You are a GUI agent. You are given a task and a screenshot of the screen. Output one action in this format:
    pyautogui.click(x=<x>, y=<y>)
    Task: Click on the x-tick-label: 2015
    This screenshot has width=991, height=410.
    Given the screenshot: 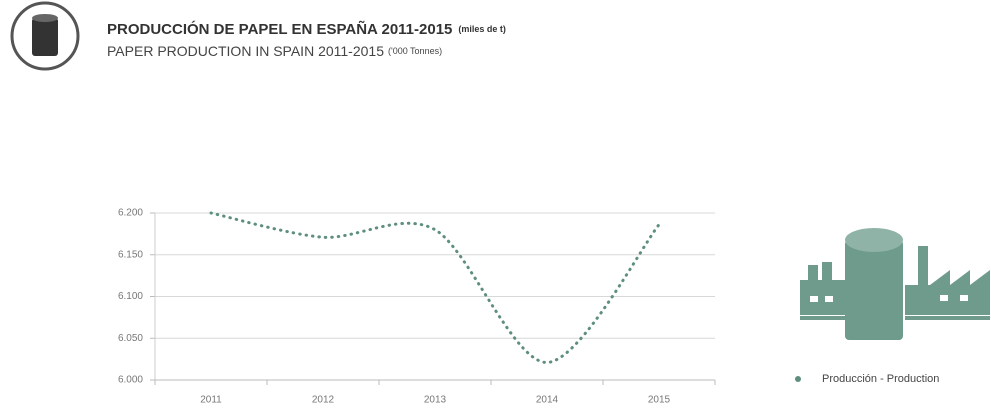 What is the action you would take?
    pyautogui.click(x=659, y=400)
    